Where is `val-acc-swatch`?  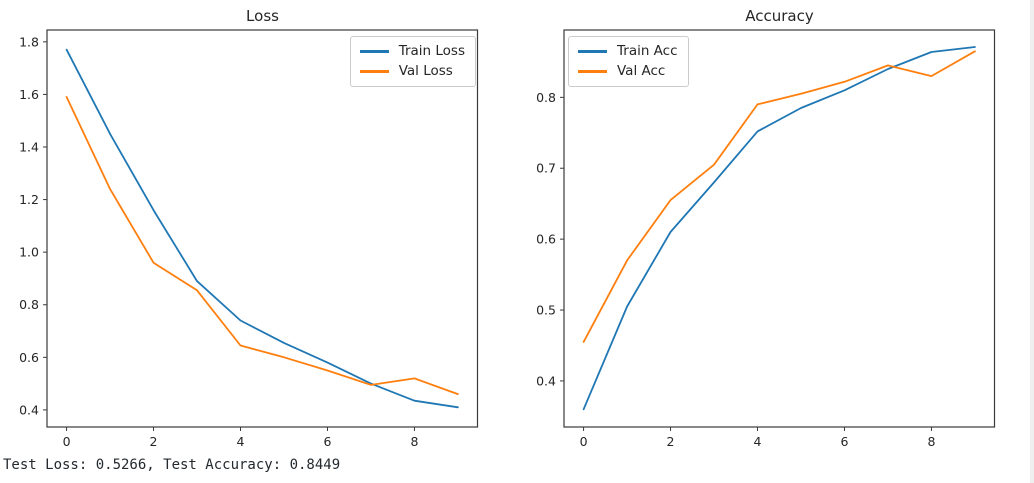 val-acc-swatch is located at coordinates (592, 71).